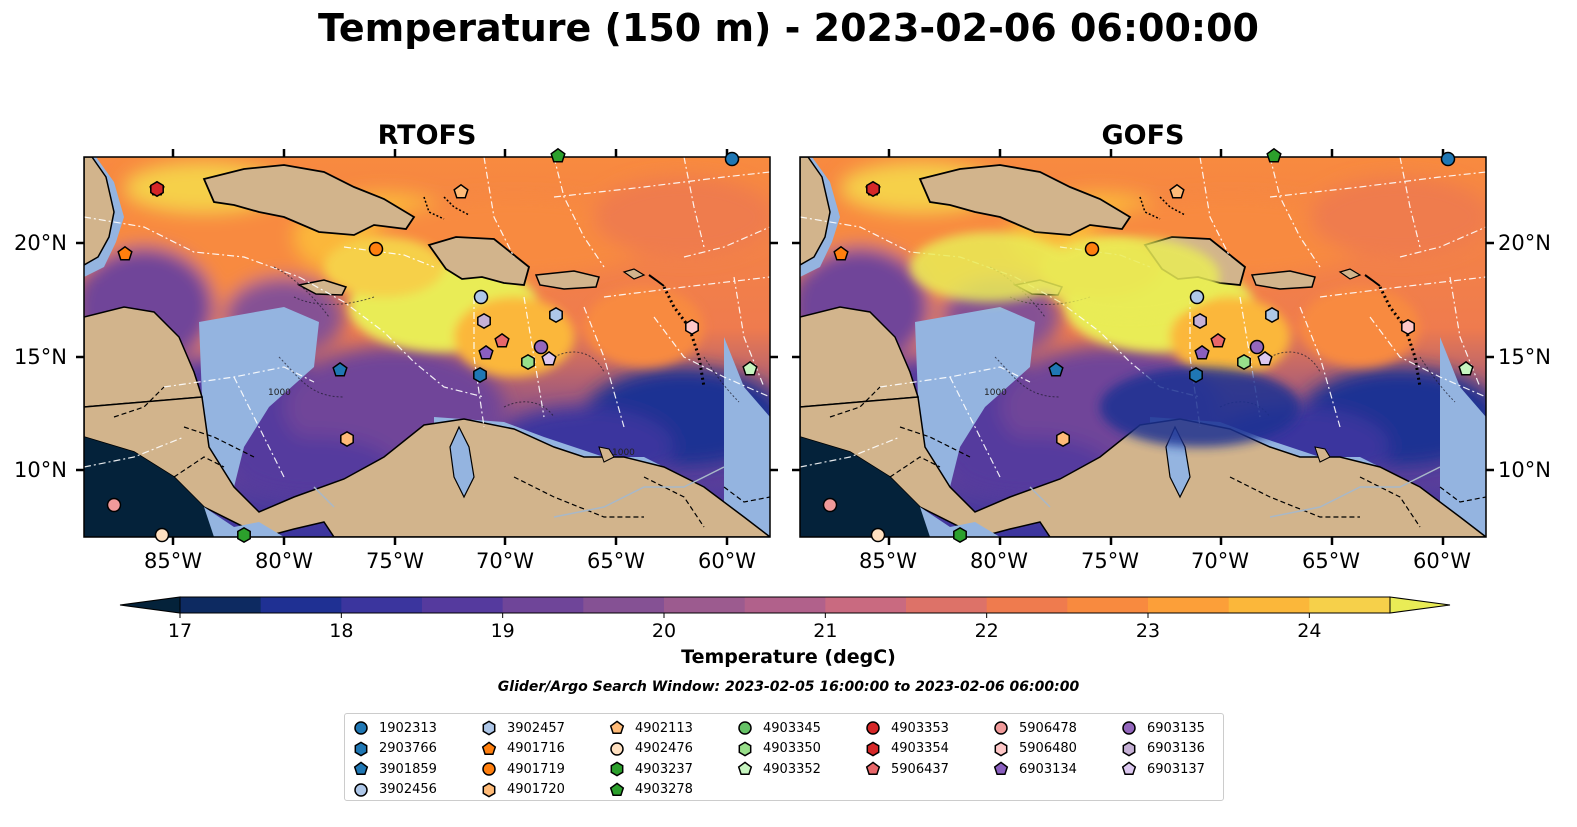 The image size is (1577, 827). I want to click on legend-item: 4902476, so click(651, 749).